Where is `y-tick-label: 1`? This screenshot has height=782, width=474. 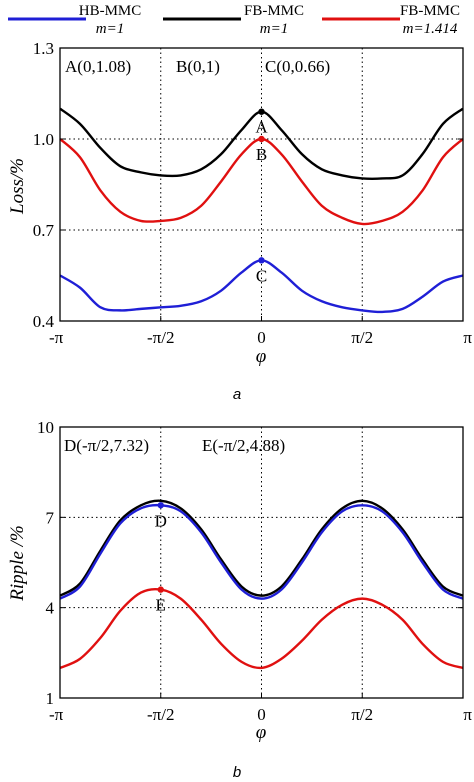
y-tick-label: 1 is located at coordinates (50, 698).